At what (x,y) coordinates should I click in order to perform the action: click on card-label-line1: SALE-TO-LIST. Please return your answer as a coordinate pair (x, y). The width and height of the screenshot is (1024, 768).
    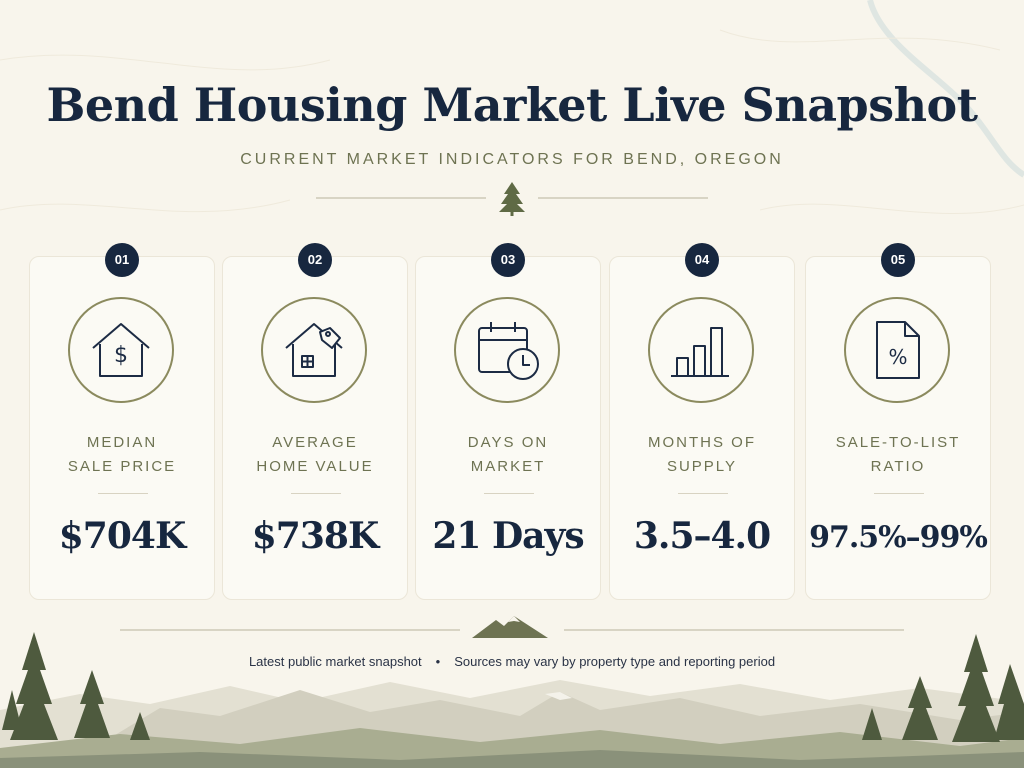
    Looking at the image, I should click on (898, 442).